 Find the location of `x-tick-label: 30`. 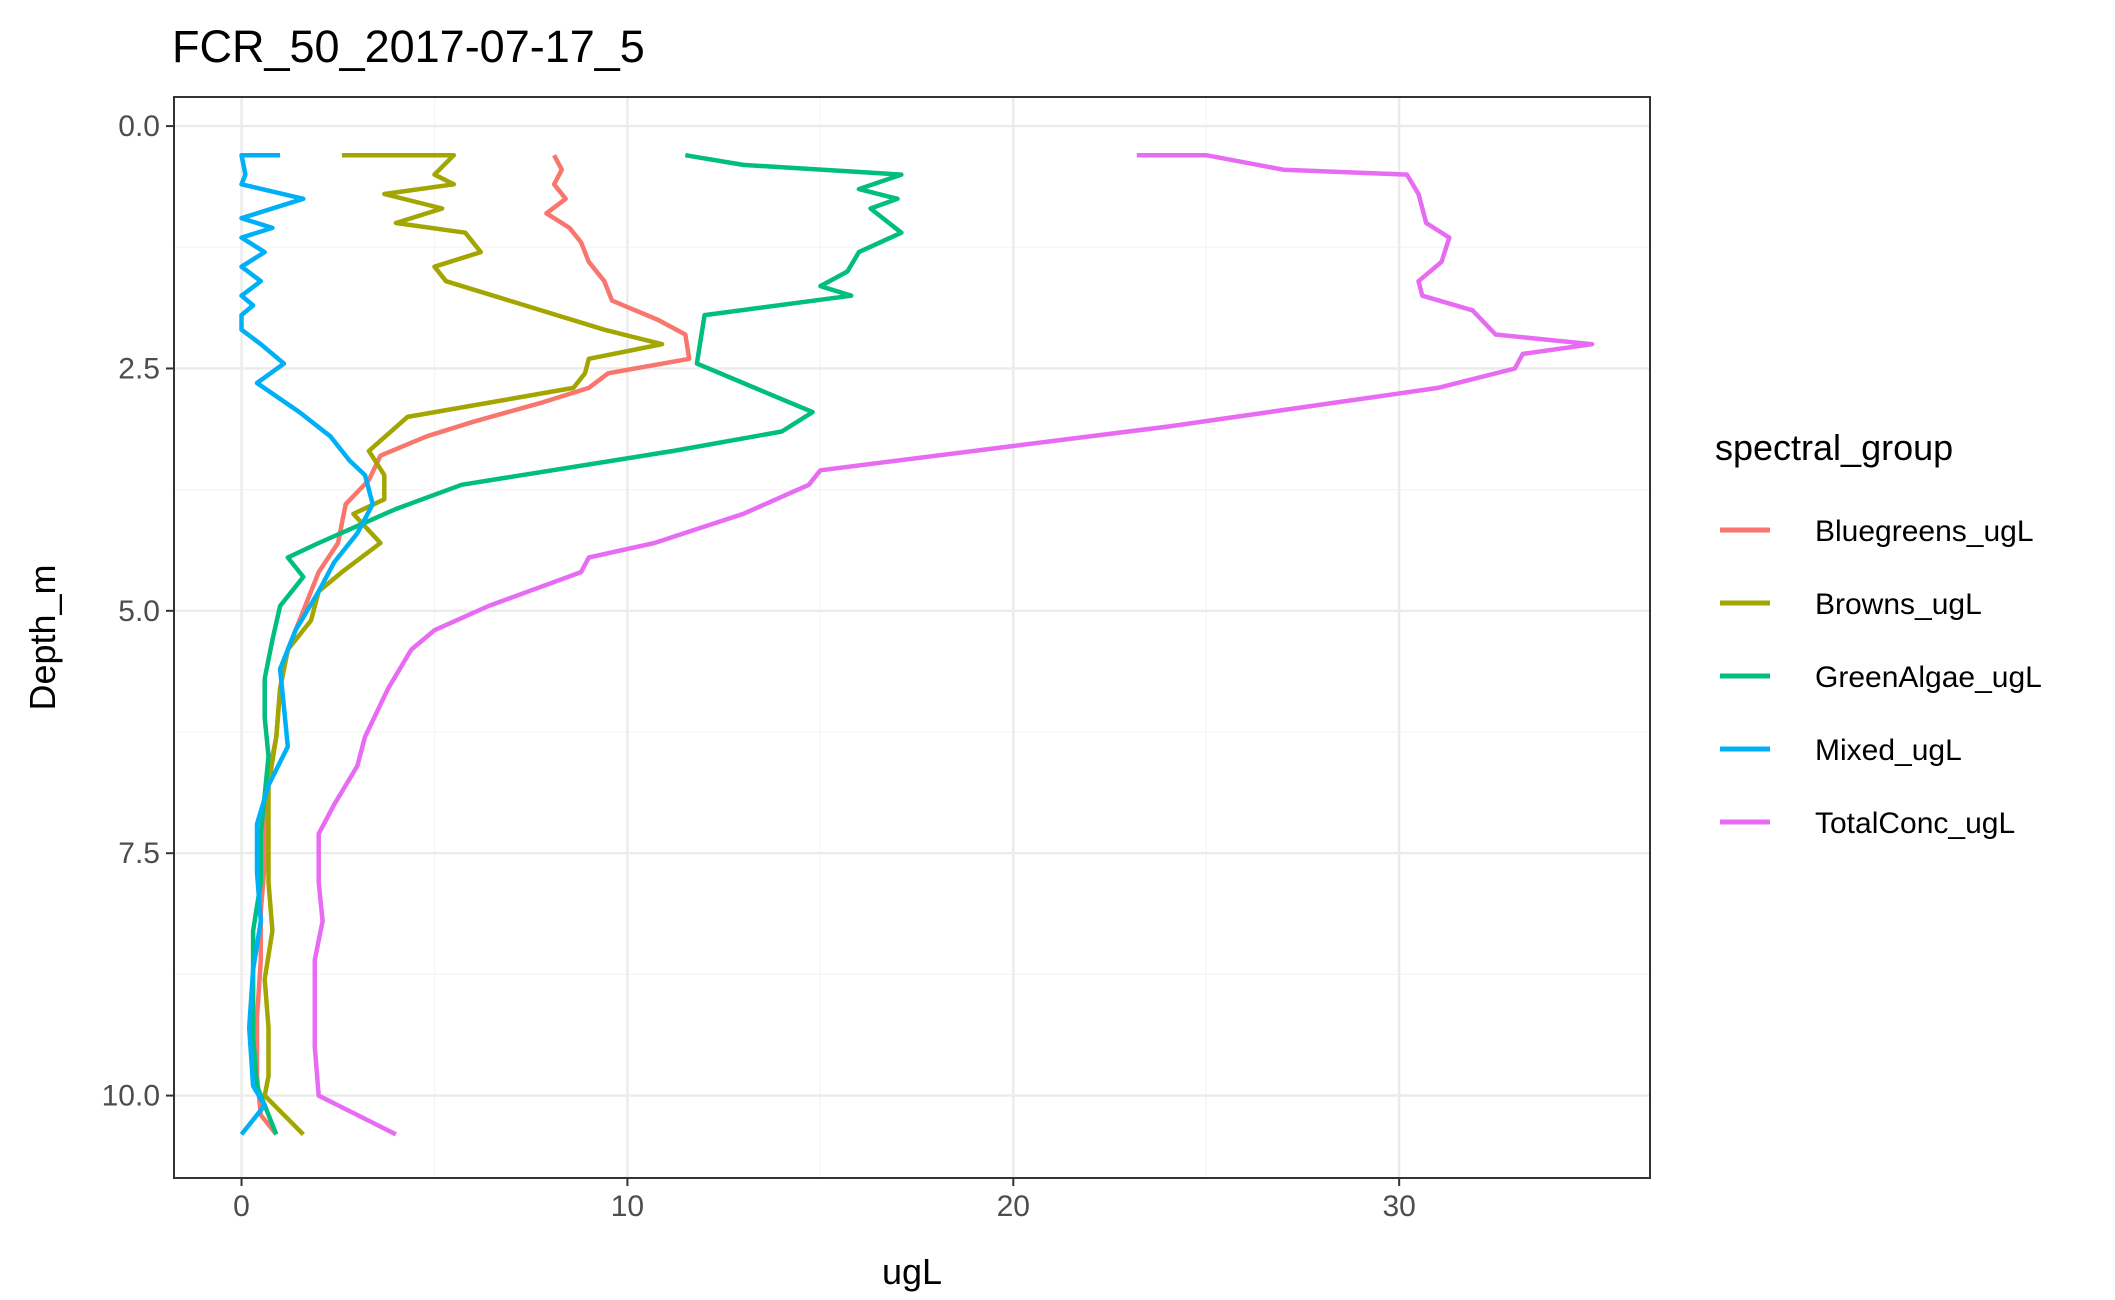

x-tick-label: 30 is located at coordinates (1398, 1206).